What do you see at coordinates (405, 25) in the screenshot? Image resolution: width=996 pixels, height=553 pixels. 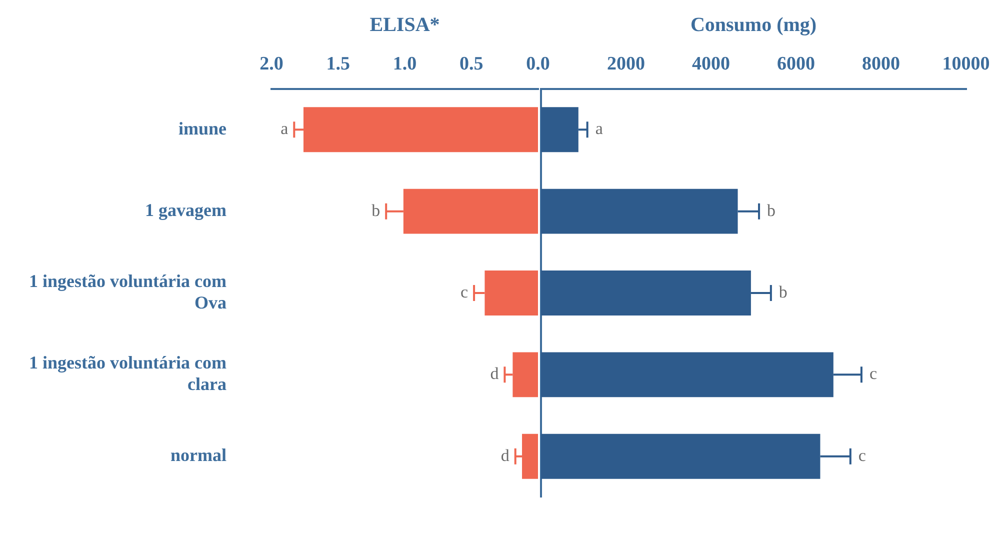 I see `x-axis-title: ELISA*` at bounding box center [405, 25].